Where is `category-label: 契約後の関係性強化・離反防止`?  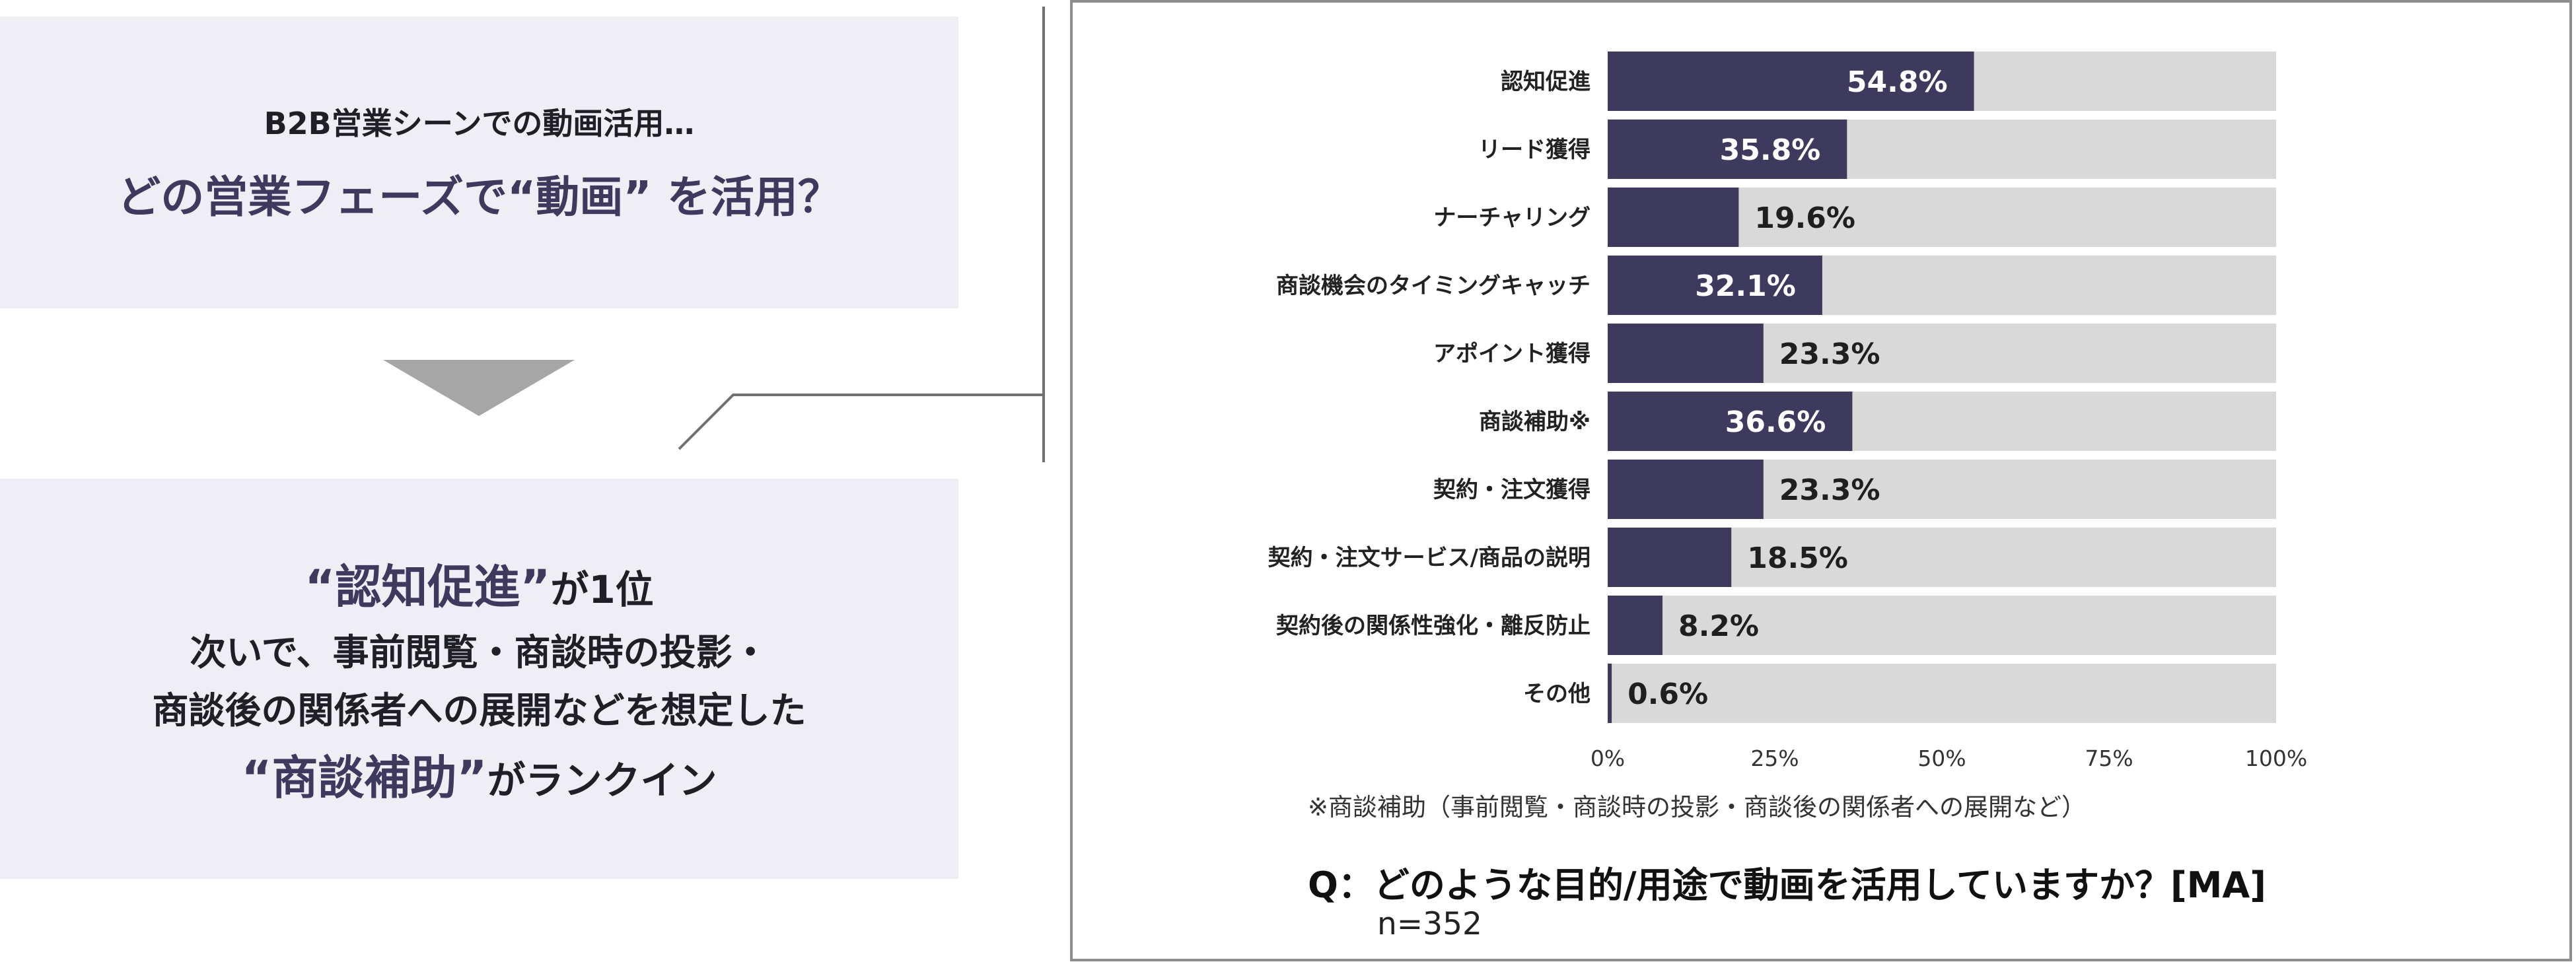
category-label: 契約後の関係性強化・離反防止 is located at coordinates (1434, 626).